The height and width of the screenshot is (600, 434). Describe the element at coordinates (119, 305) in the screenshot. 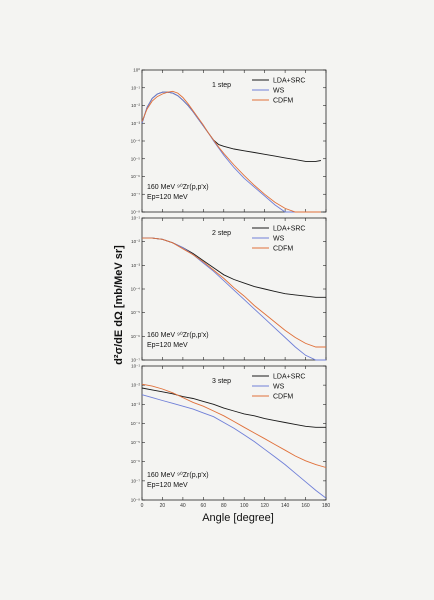

I see `y-axis-label: d²σ/dE dΩ [mb/MeV sr]` at that location.